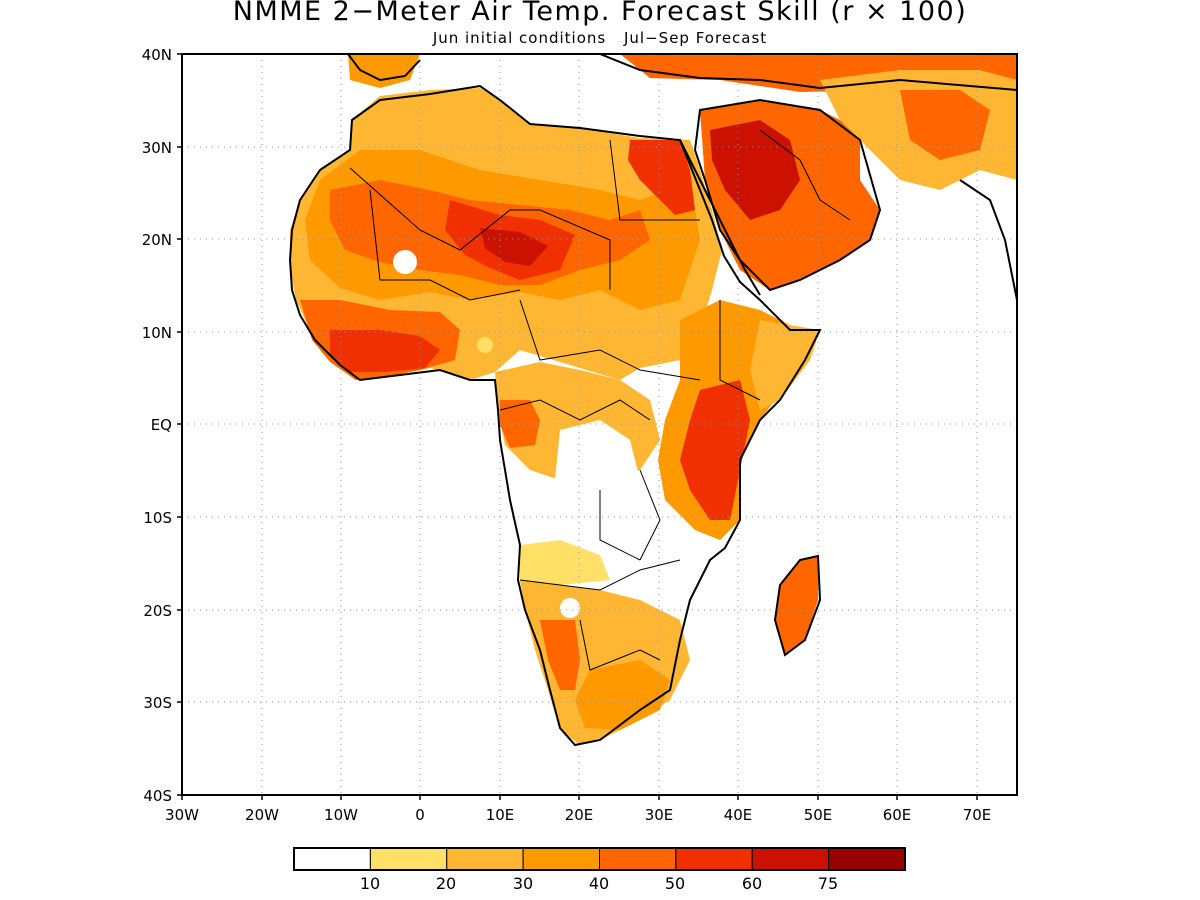 The image size is (1200, 900). I want to click on lat-label: 10S, so click(157, 518).